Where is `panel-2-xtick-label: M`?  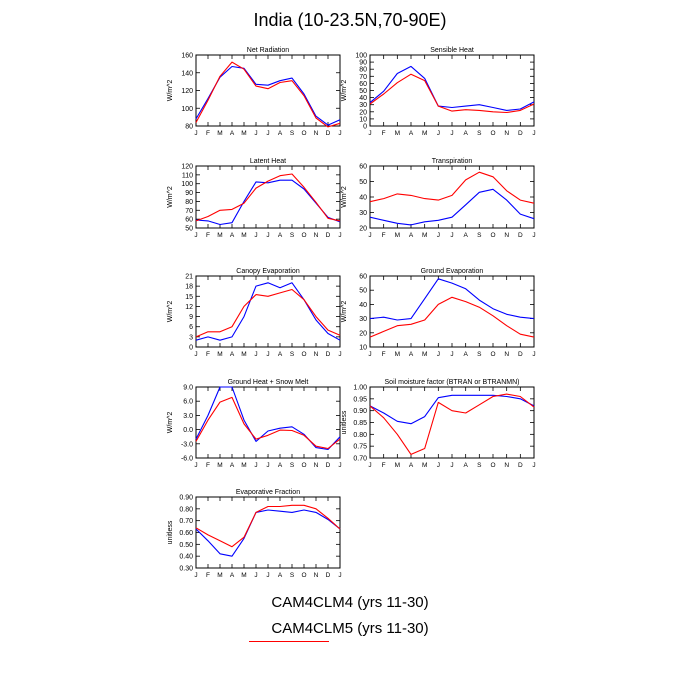
panel-2-xtick-label: M is located at coordinates (219, 235).